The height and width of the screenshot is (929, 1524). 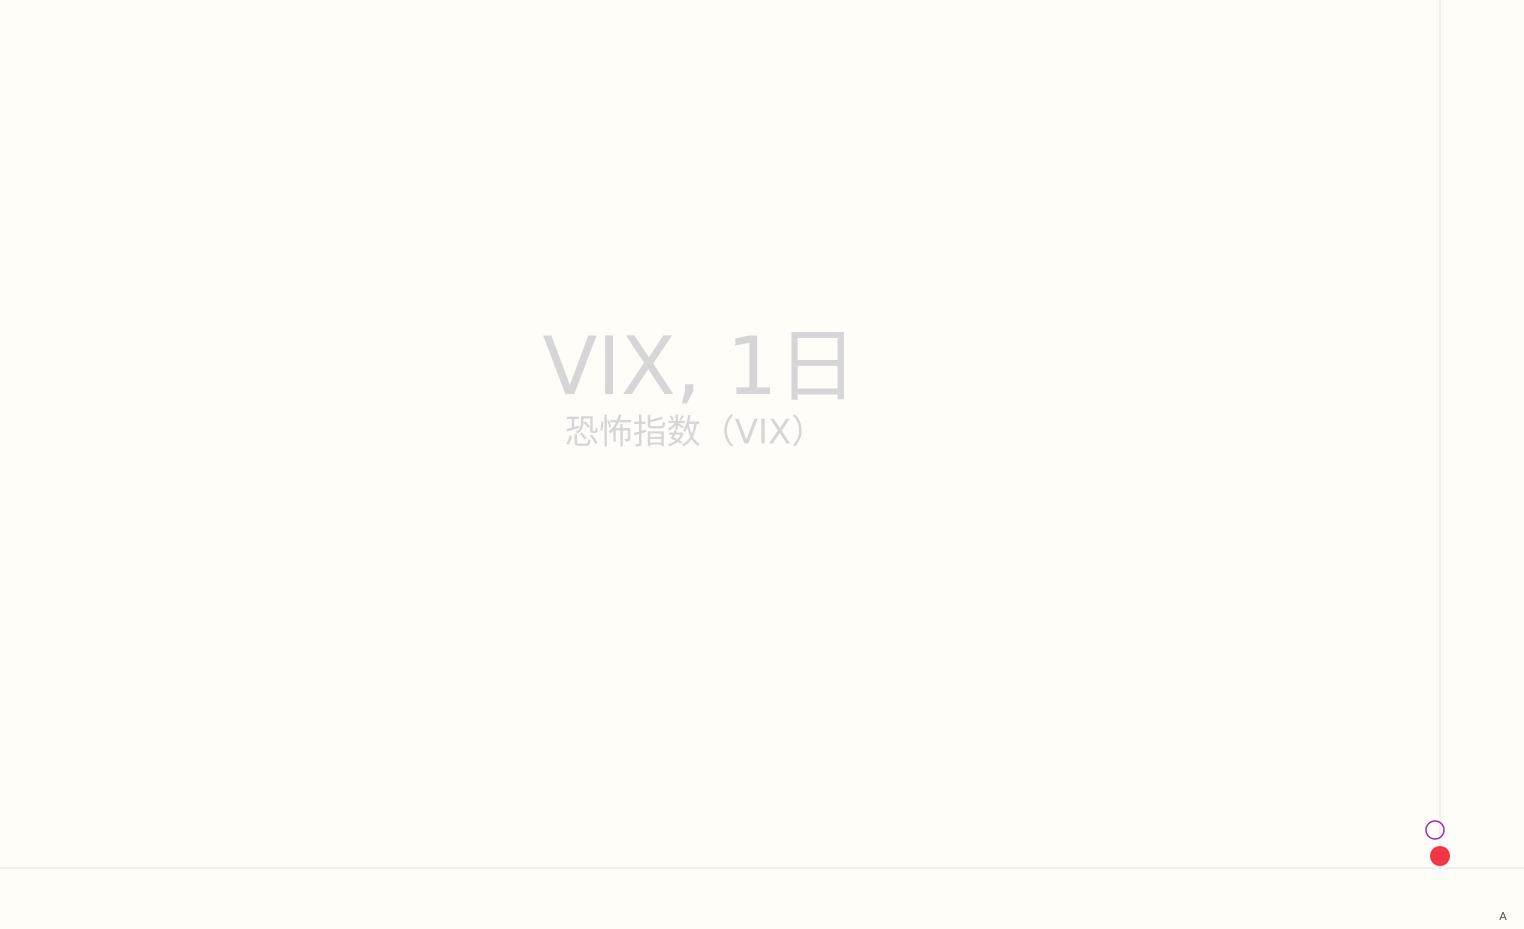 What do you see at coordinates (695, 433) in the screenshot?
I see `watermark-subtitle: 恐怖指数（VIX）` at bounding box center [695, 433].